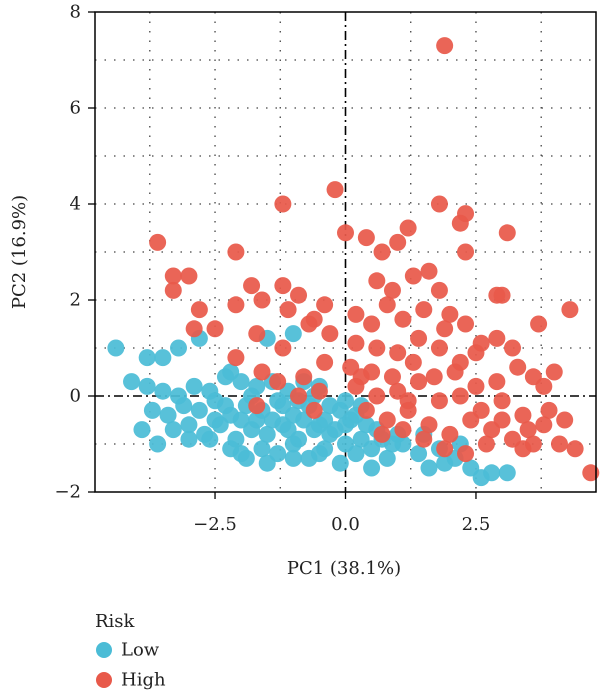 This screenshot has height=697, width=600. I want to click on y-tick-label: 8, so click(75, 12).